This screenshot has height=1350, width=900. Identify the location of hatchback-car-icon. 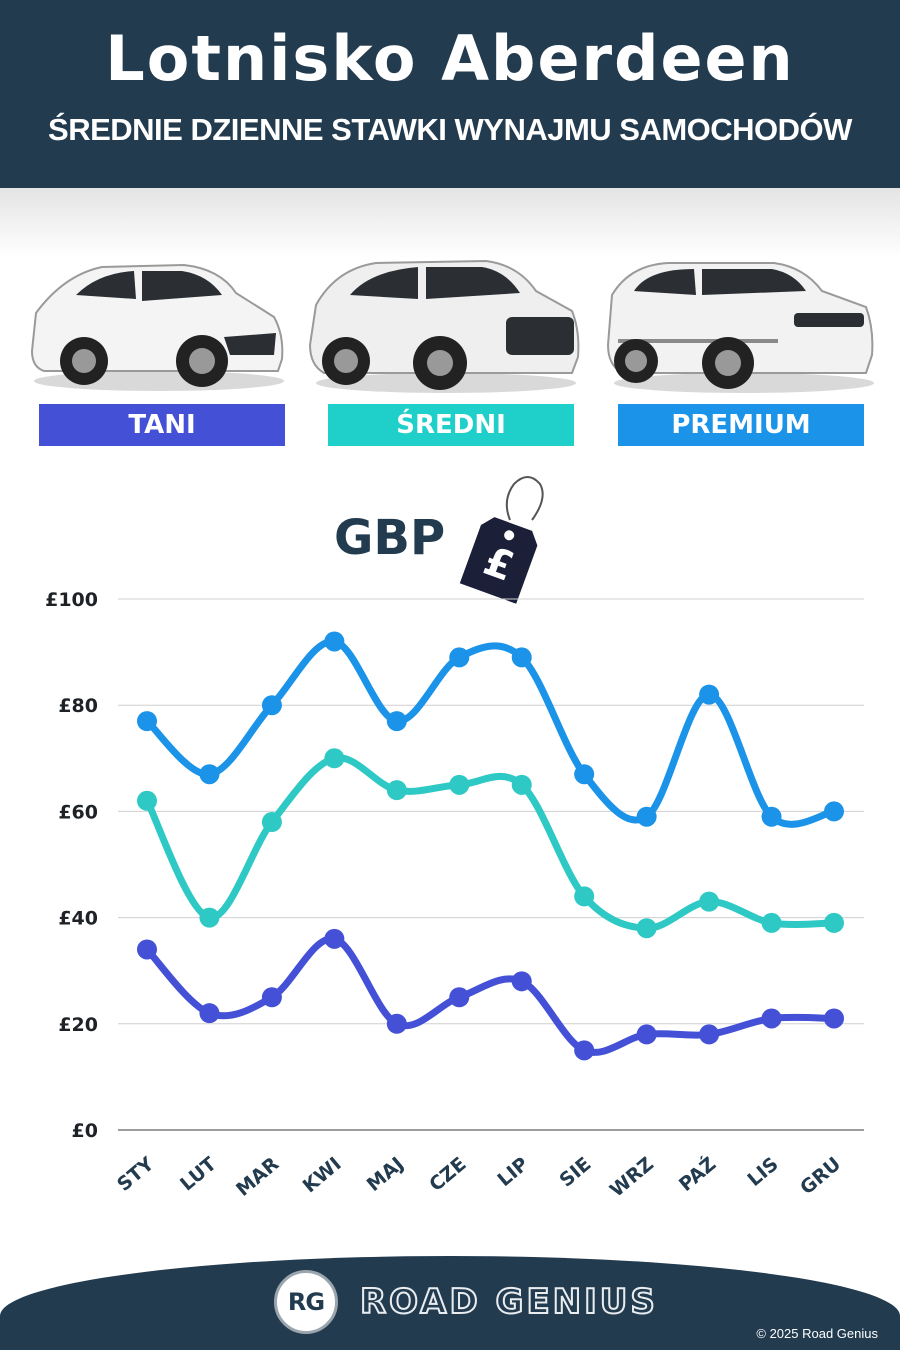
(157, 327).